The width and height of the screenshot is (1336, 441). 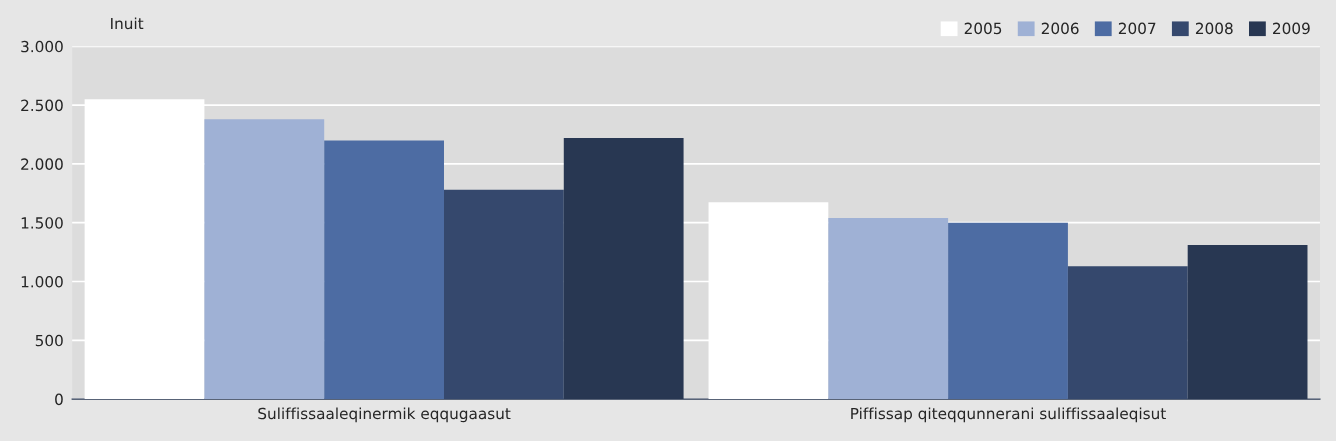 I want to click on legend-label: 2005, so click(x=983, y=28).